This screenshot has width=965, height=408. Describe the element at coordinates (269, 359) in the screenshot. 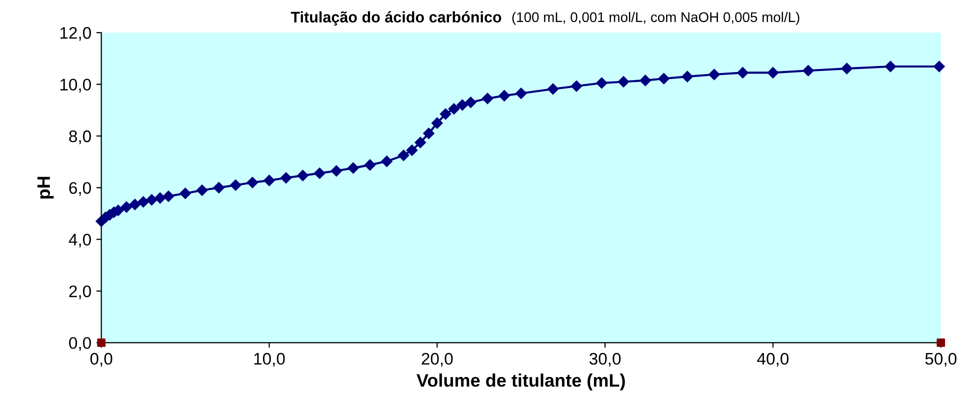

I see `x-tick-label: 10,0` at that location.